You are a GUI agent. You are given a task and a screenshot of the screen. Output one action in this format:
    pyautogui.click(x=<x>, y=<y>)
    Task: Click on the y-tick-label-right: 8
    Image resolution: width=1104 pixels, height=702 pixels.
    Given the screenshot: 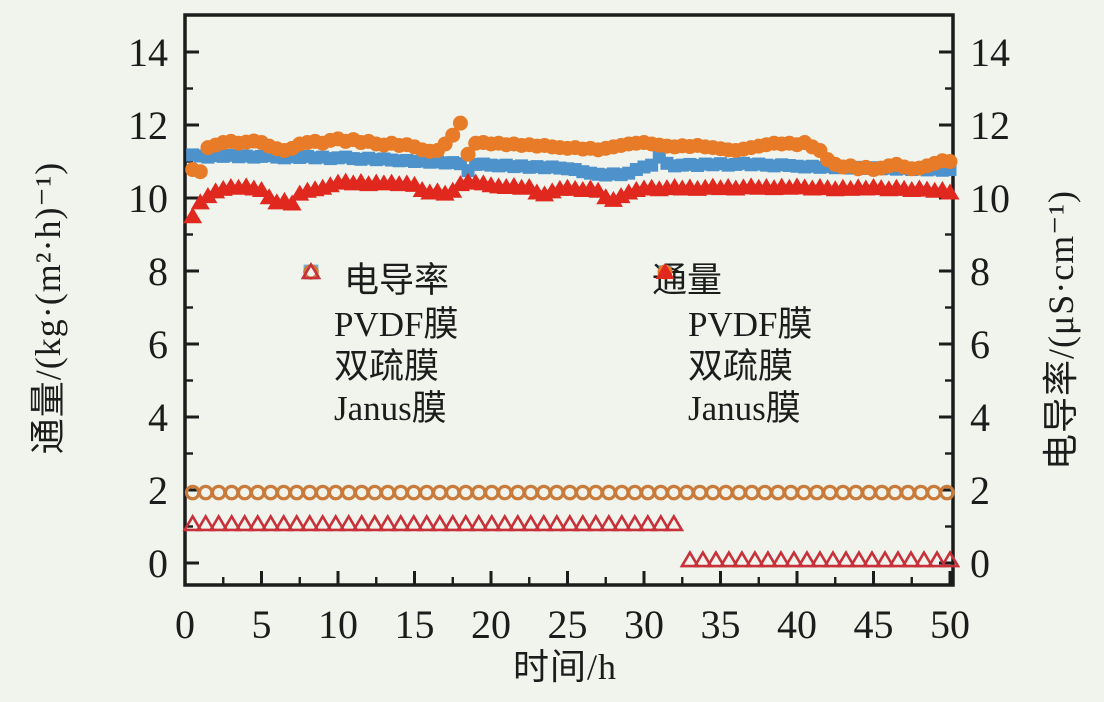 What is the action you would take?
    pyautogui.click(x=980, y=271)
    